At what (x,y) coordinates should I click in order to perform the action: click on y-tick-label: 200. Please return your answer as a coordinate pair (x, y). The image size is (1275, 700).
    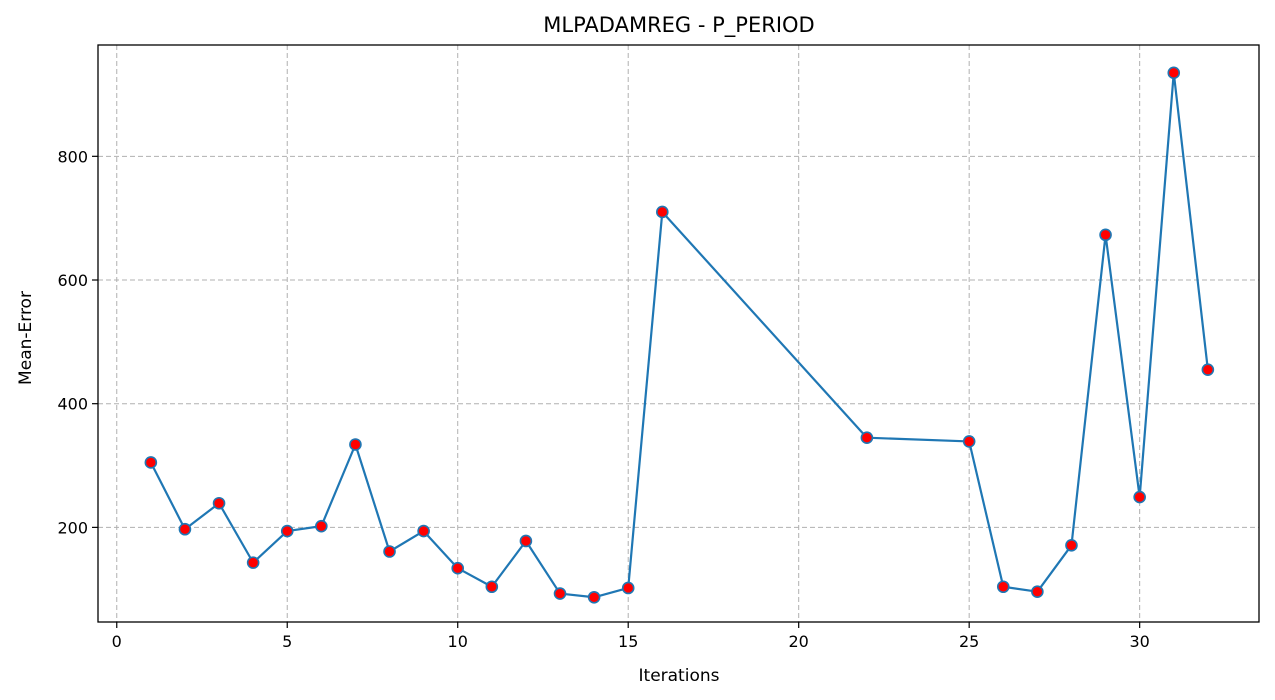
    Looking at the image, I should click on (72, 527).